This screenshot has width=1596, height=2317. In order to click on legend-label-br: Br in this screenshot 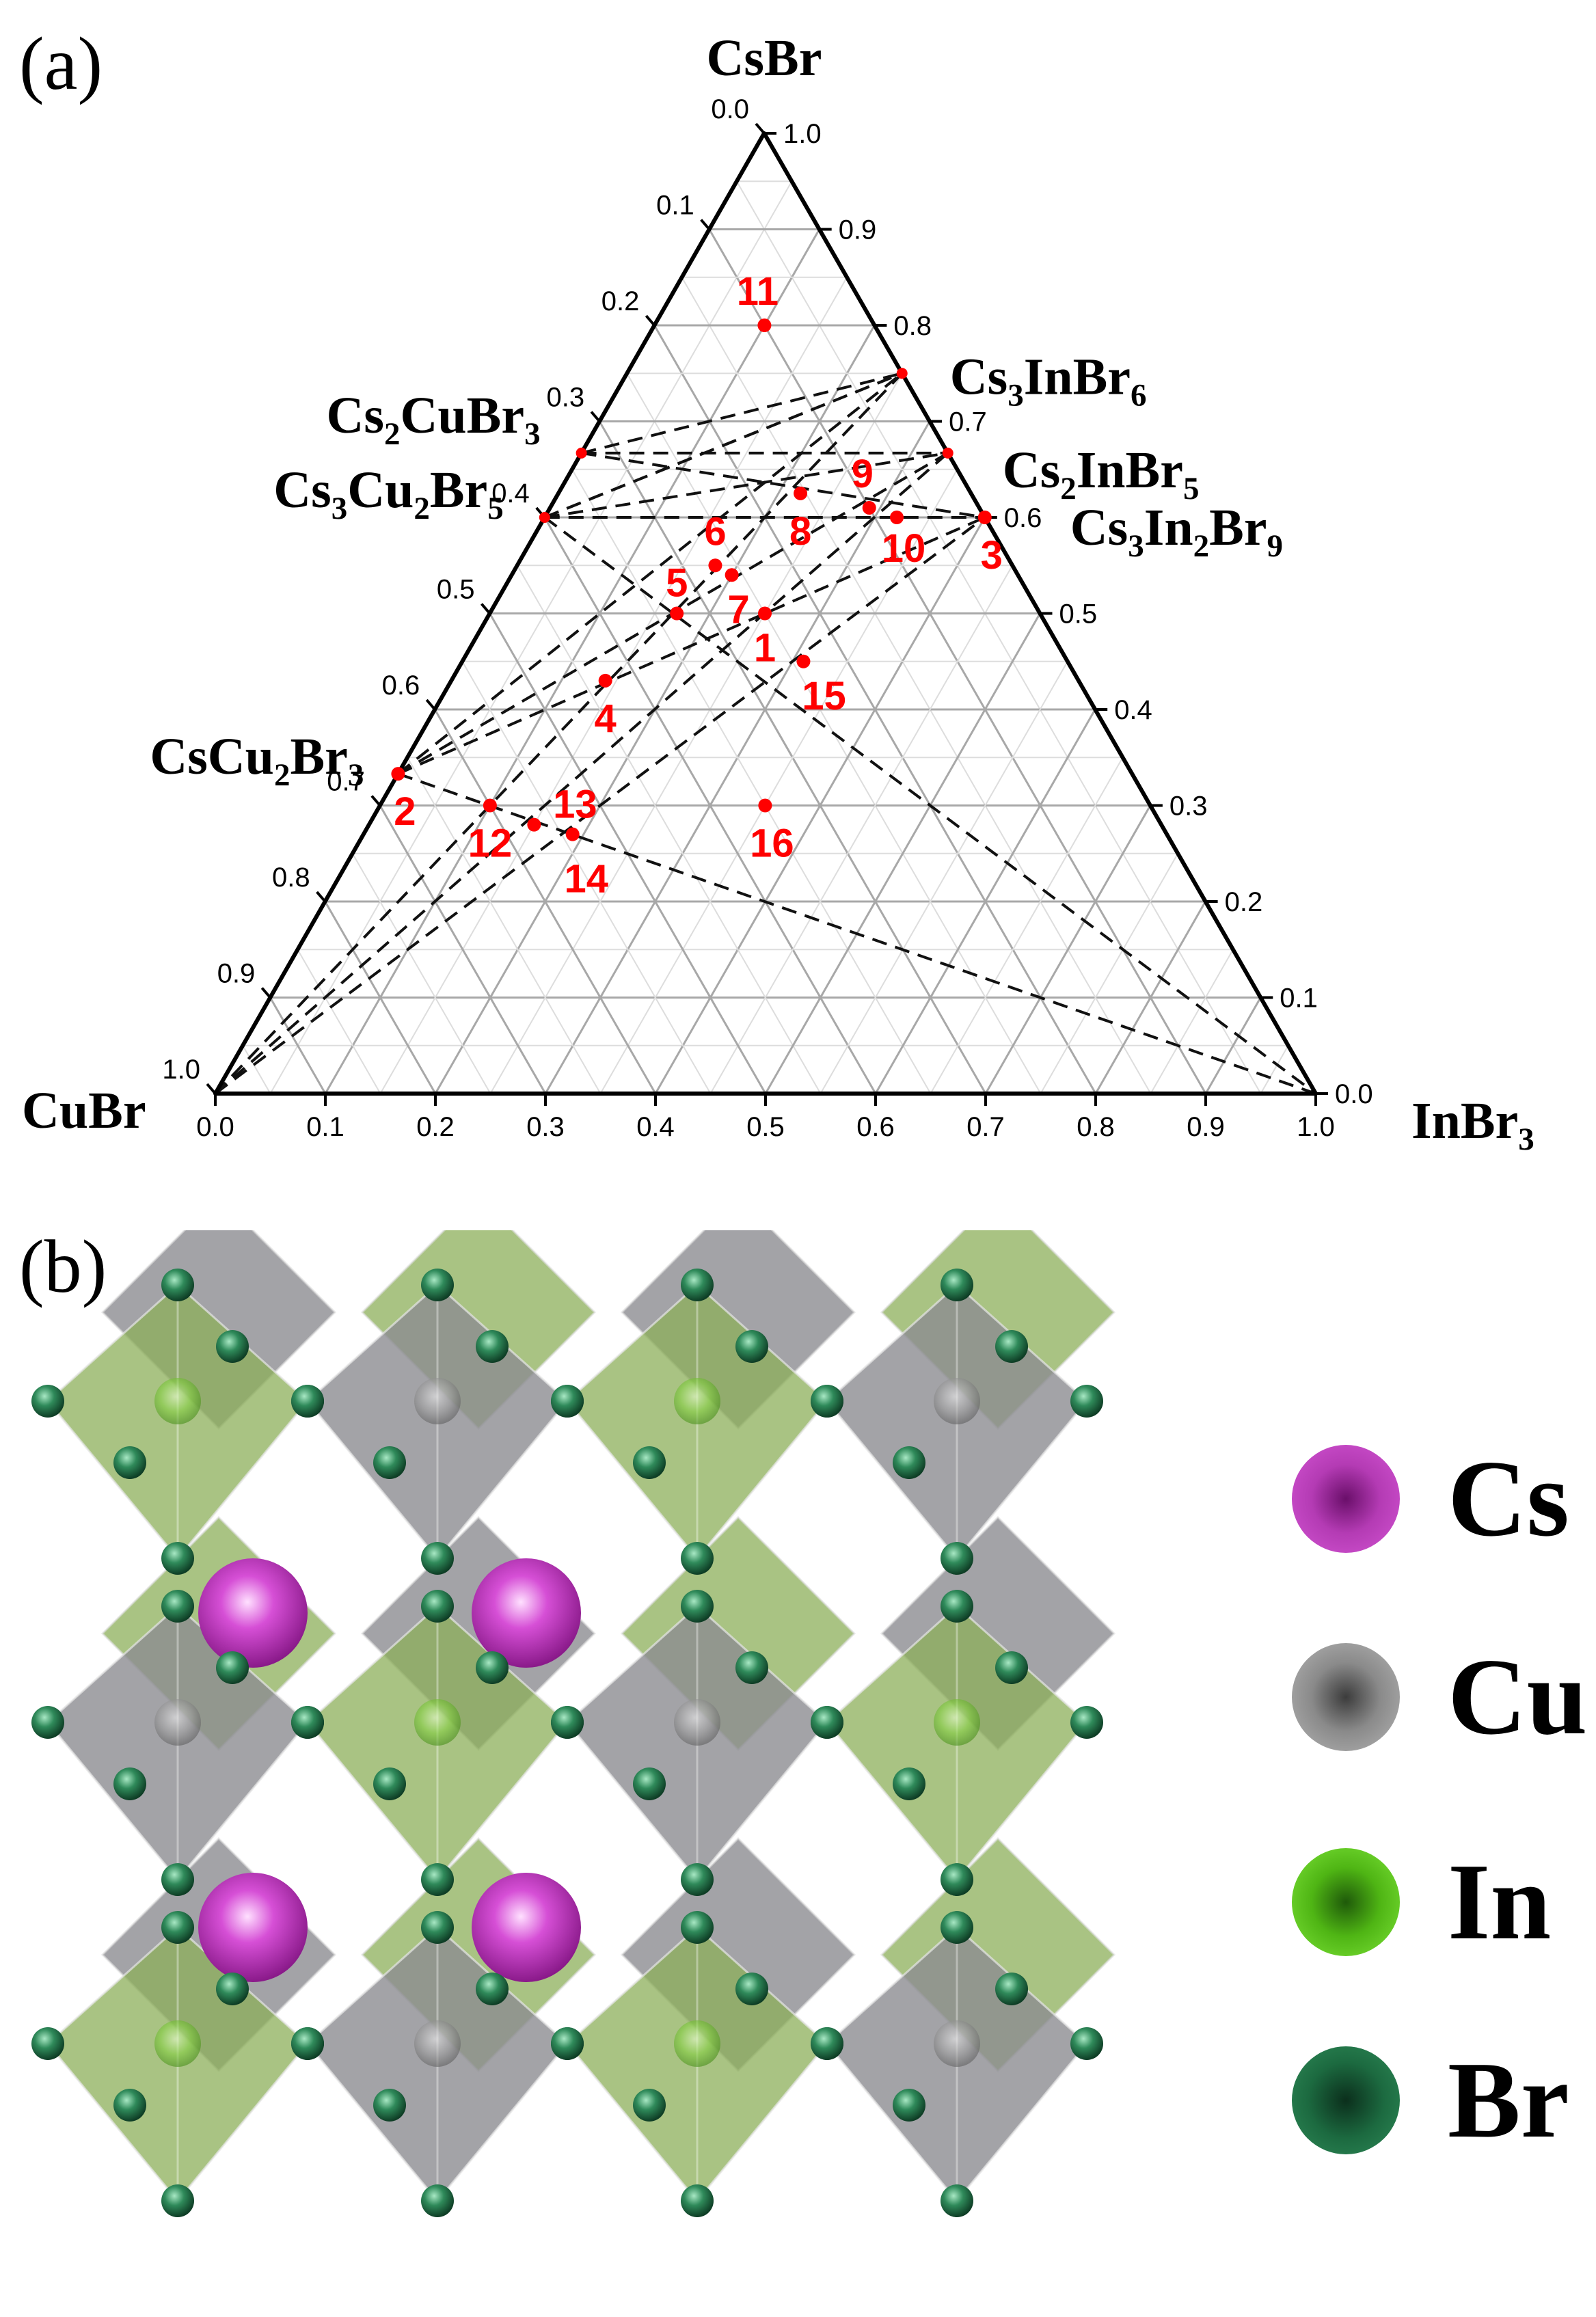, I will do `click(1508, 2099)`.